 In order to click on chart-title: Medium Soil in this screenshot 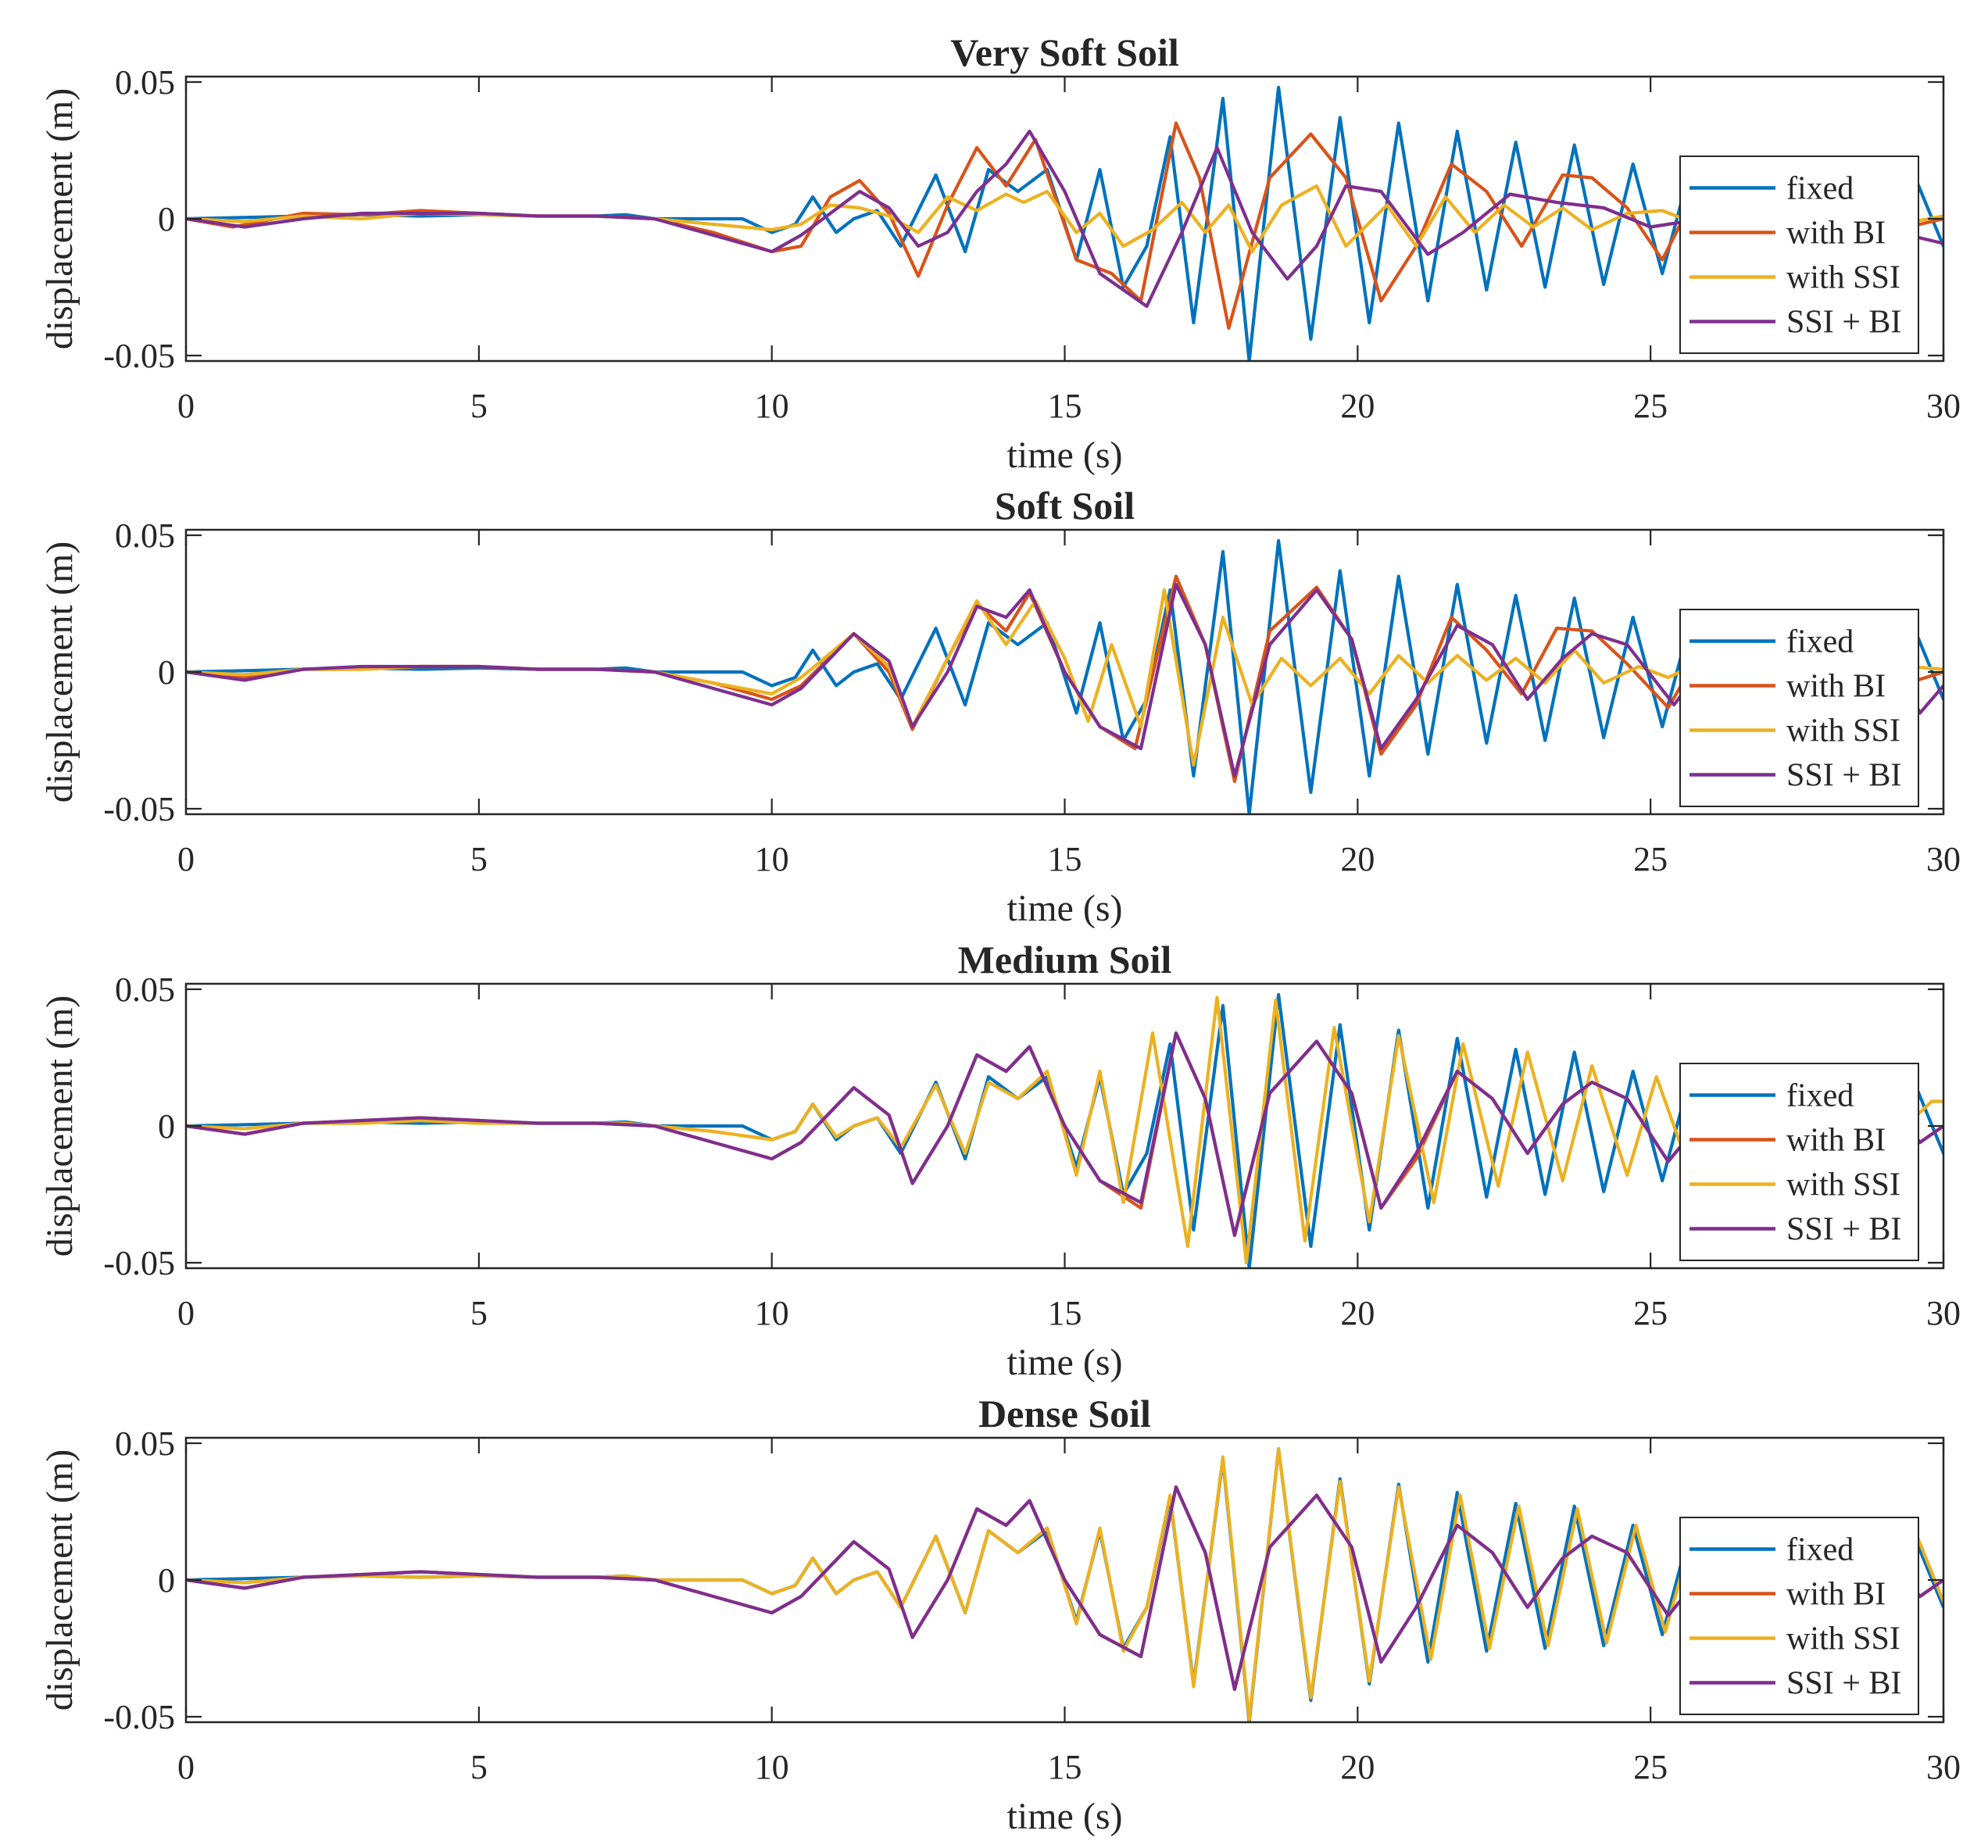, I will do `click(1065, 959)`.